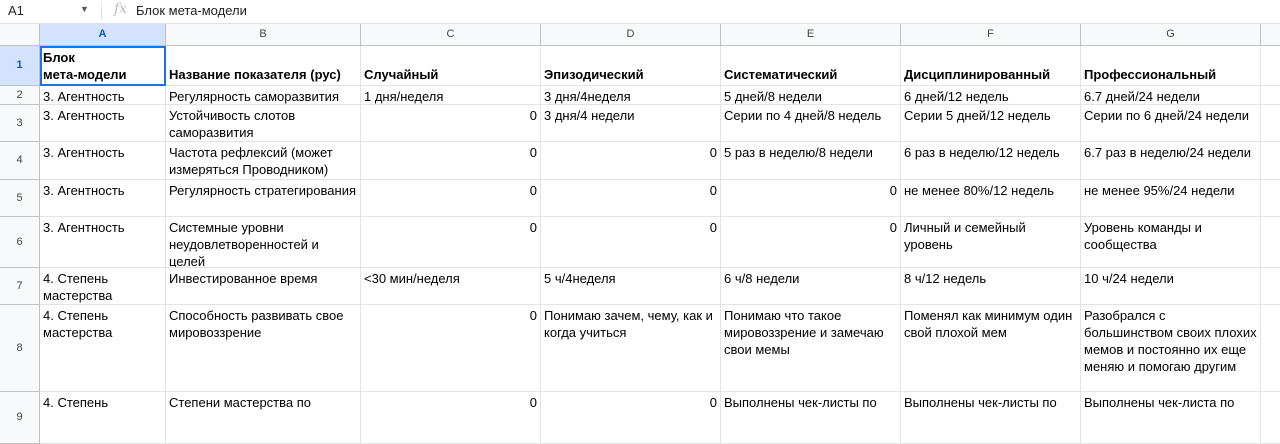  What do you see at coordinates (991, 418) in the screenshot?
I see `cell-f9: Выполнены чек-листы по` at bounding box center [991, 418].